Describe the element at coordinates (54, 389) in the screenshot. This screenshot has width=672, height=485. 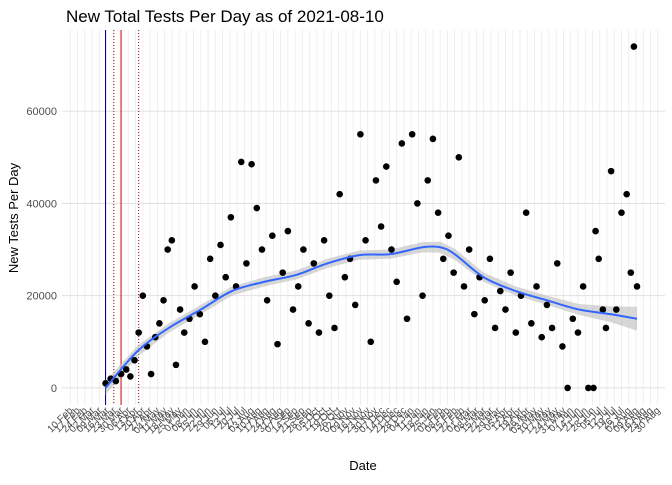
I see `y-tick-label: 0` at that location.